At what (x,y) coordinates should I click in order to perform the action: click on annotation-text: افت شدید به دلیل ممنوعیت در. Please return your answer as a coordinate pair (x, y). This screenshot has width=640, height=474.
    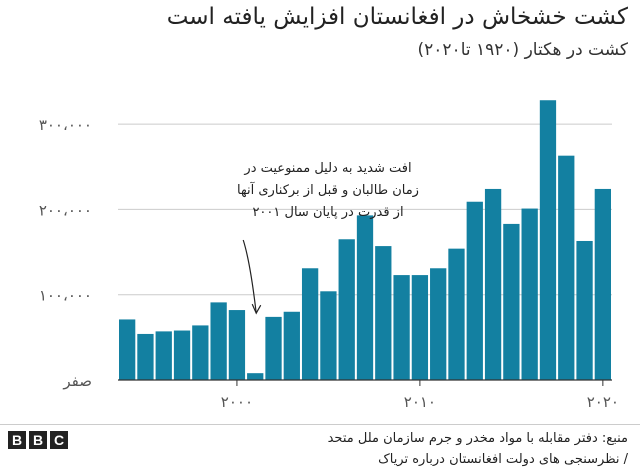
    Looking at the image, I should click on (327, 168).